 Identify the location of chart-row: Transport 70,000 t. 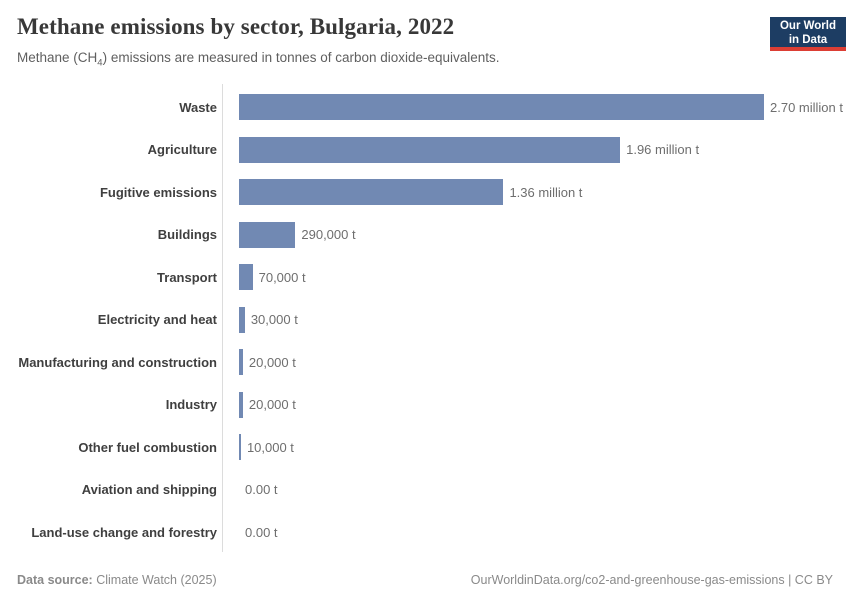
(426, 277).